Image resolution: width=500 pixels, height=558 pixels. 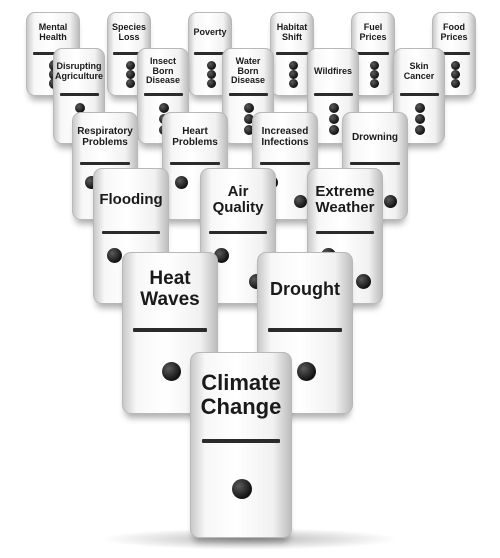 What do you see at coordinates (285, 137) in the screenshot?
I see `domino-label: Increased Infections` at bounding box center [285, 137].